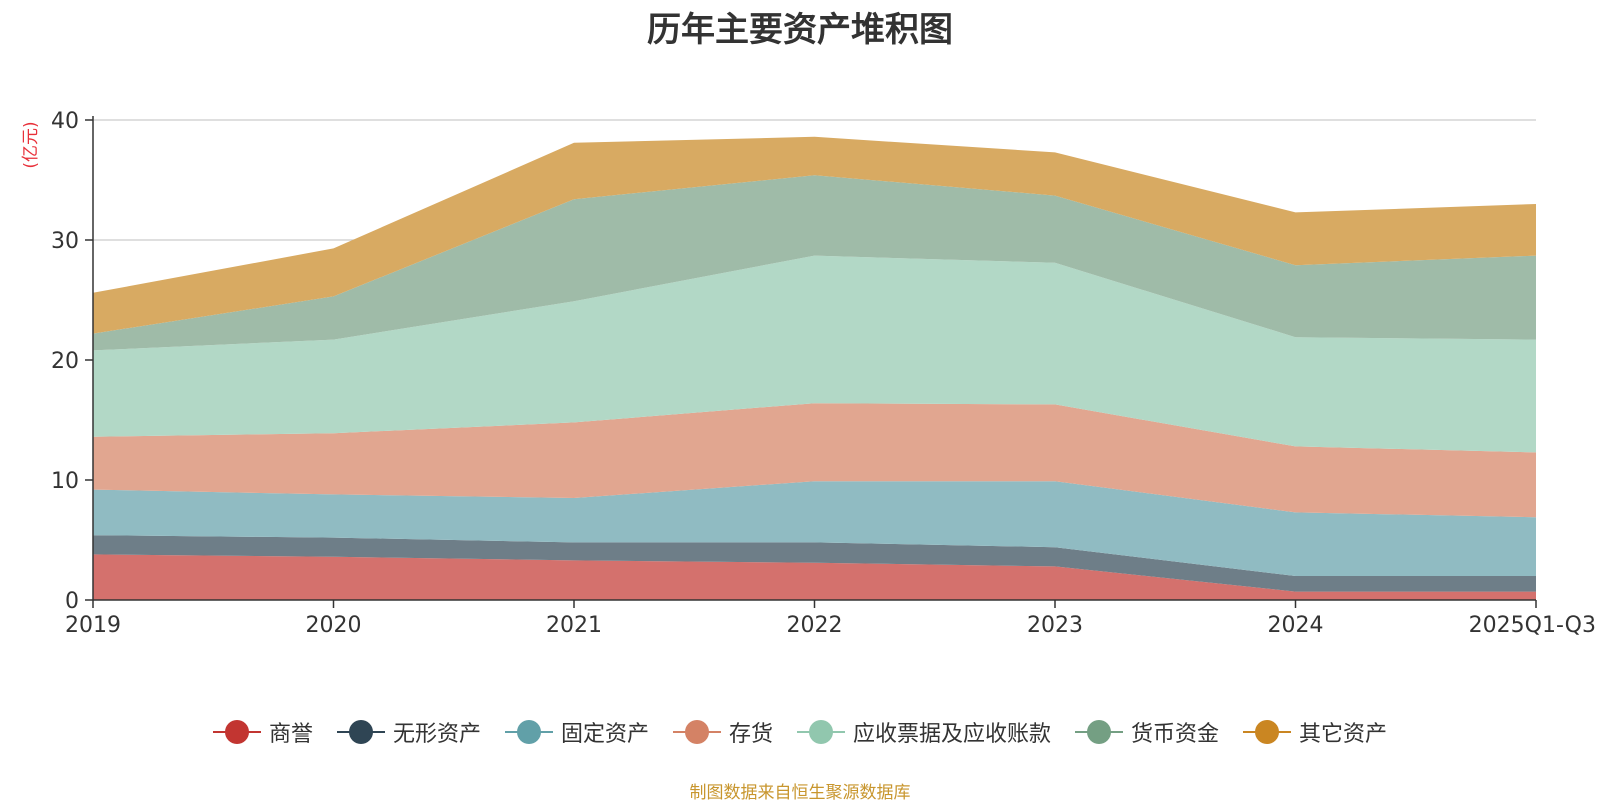 This screenshot has width=1600, height=803. Describe the element at coordinates (814, 460) in the screenshot. I see `area-存货` at that location.